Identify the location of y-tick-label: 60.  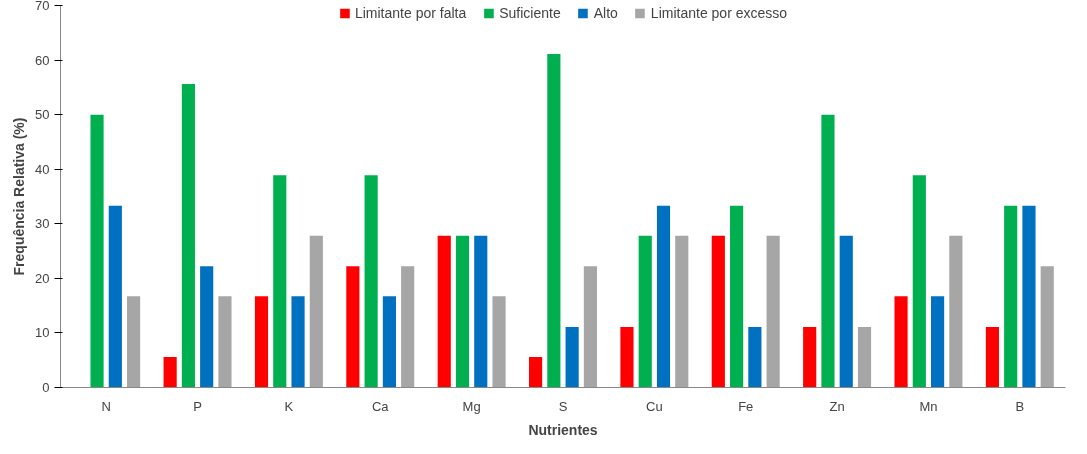
(42, 60).